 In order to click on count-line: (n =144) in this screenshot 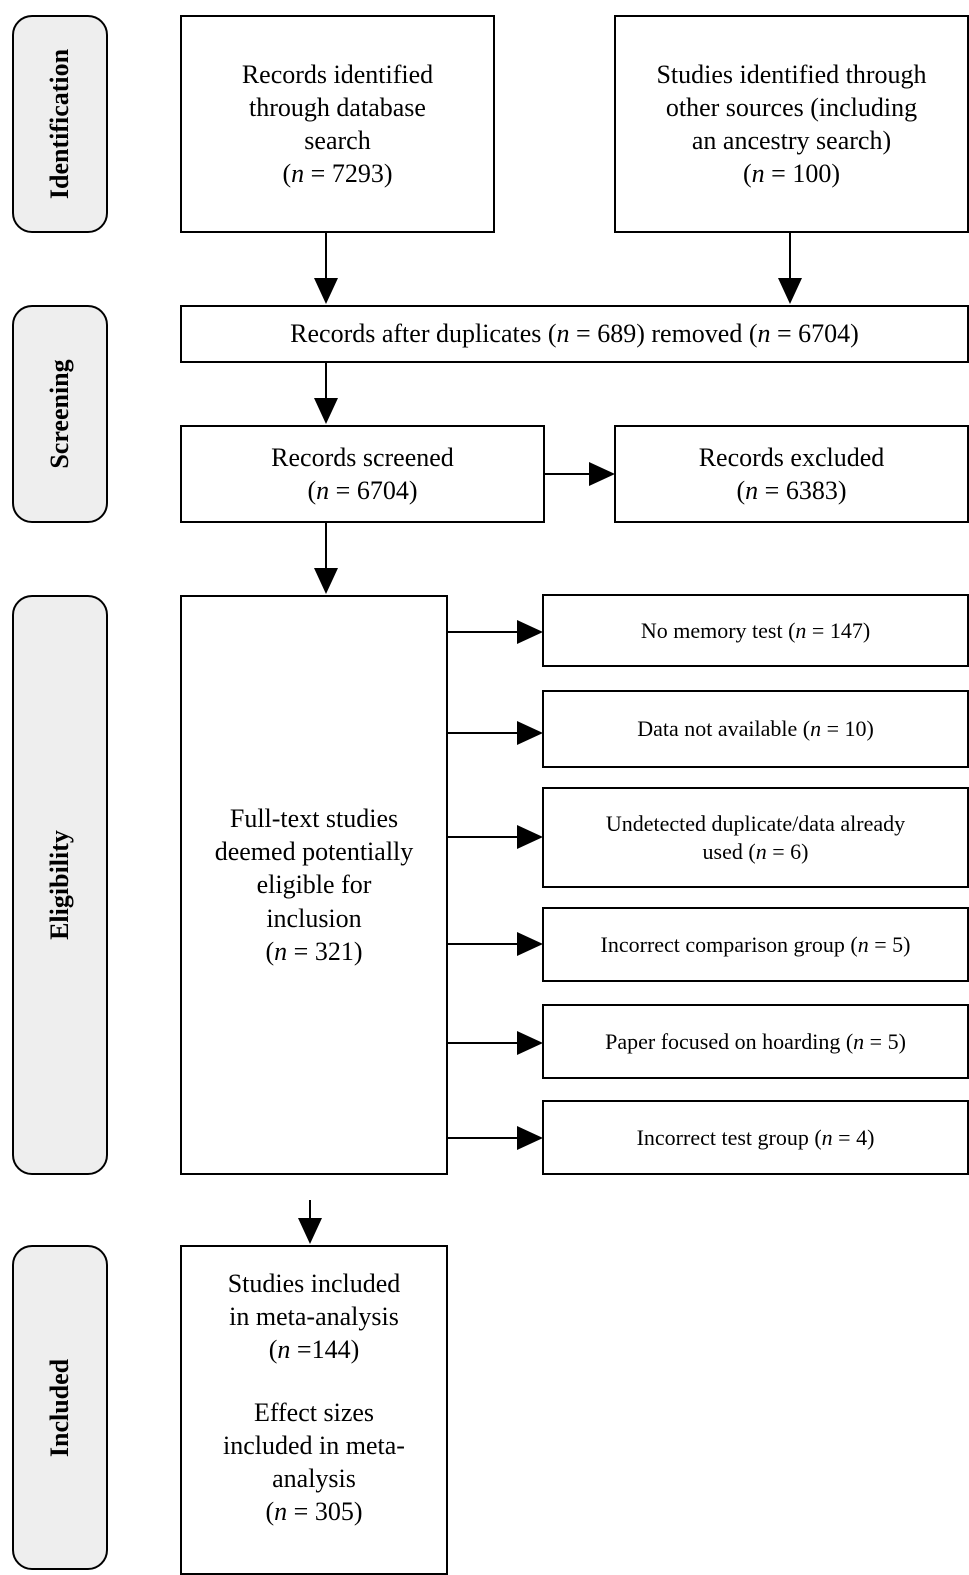, I will do `click(314, 1350)`.